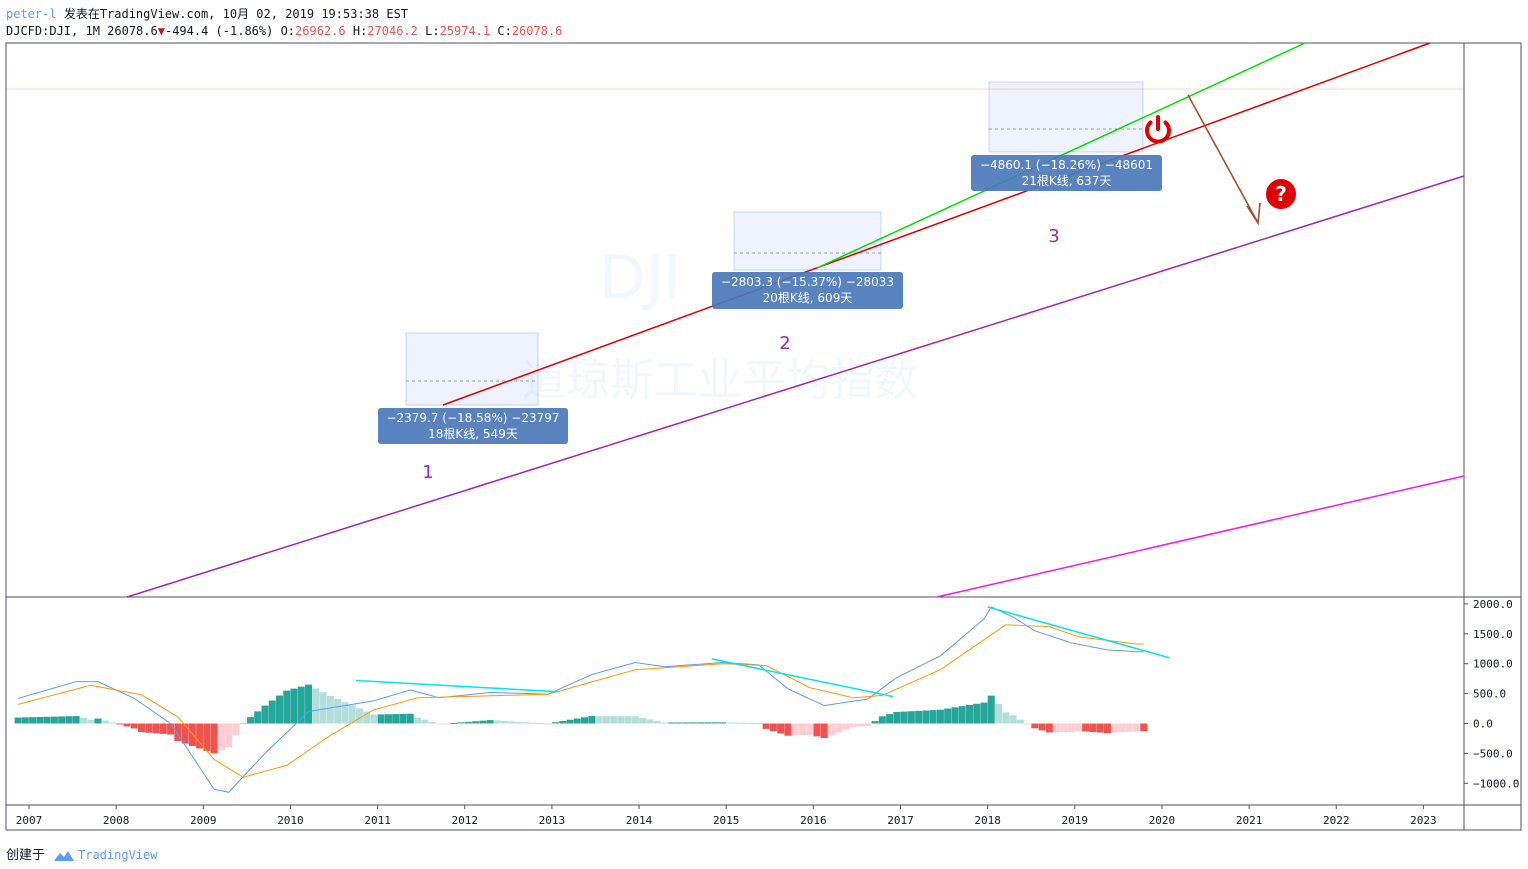  Describe the element at coordinates (26, 855) in the screenshot. I see `created-label: 创建于` at that location.